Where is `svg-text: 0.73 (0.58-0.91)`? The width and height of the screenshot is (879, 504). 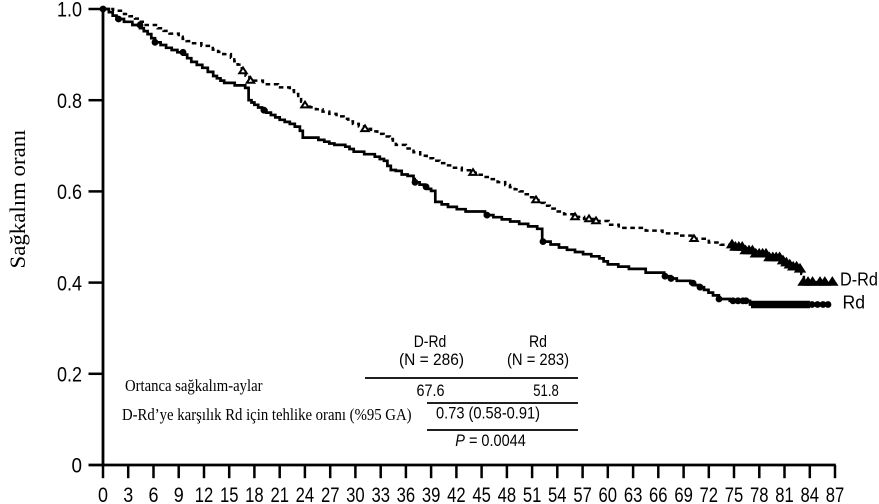
svg-text: 0.73 (0.58-0.91) is located at coordinates (488, 413).